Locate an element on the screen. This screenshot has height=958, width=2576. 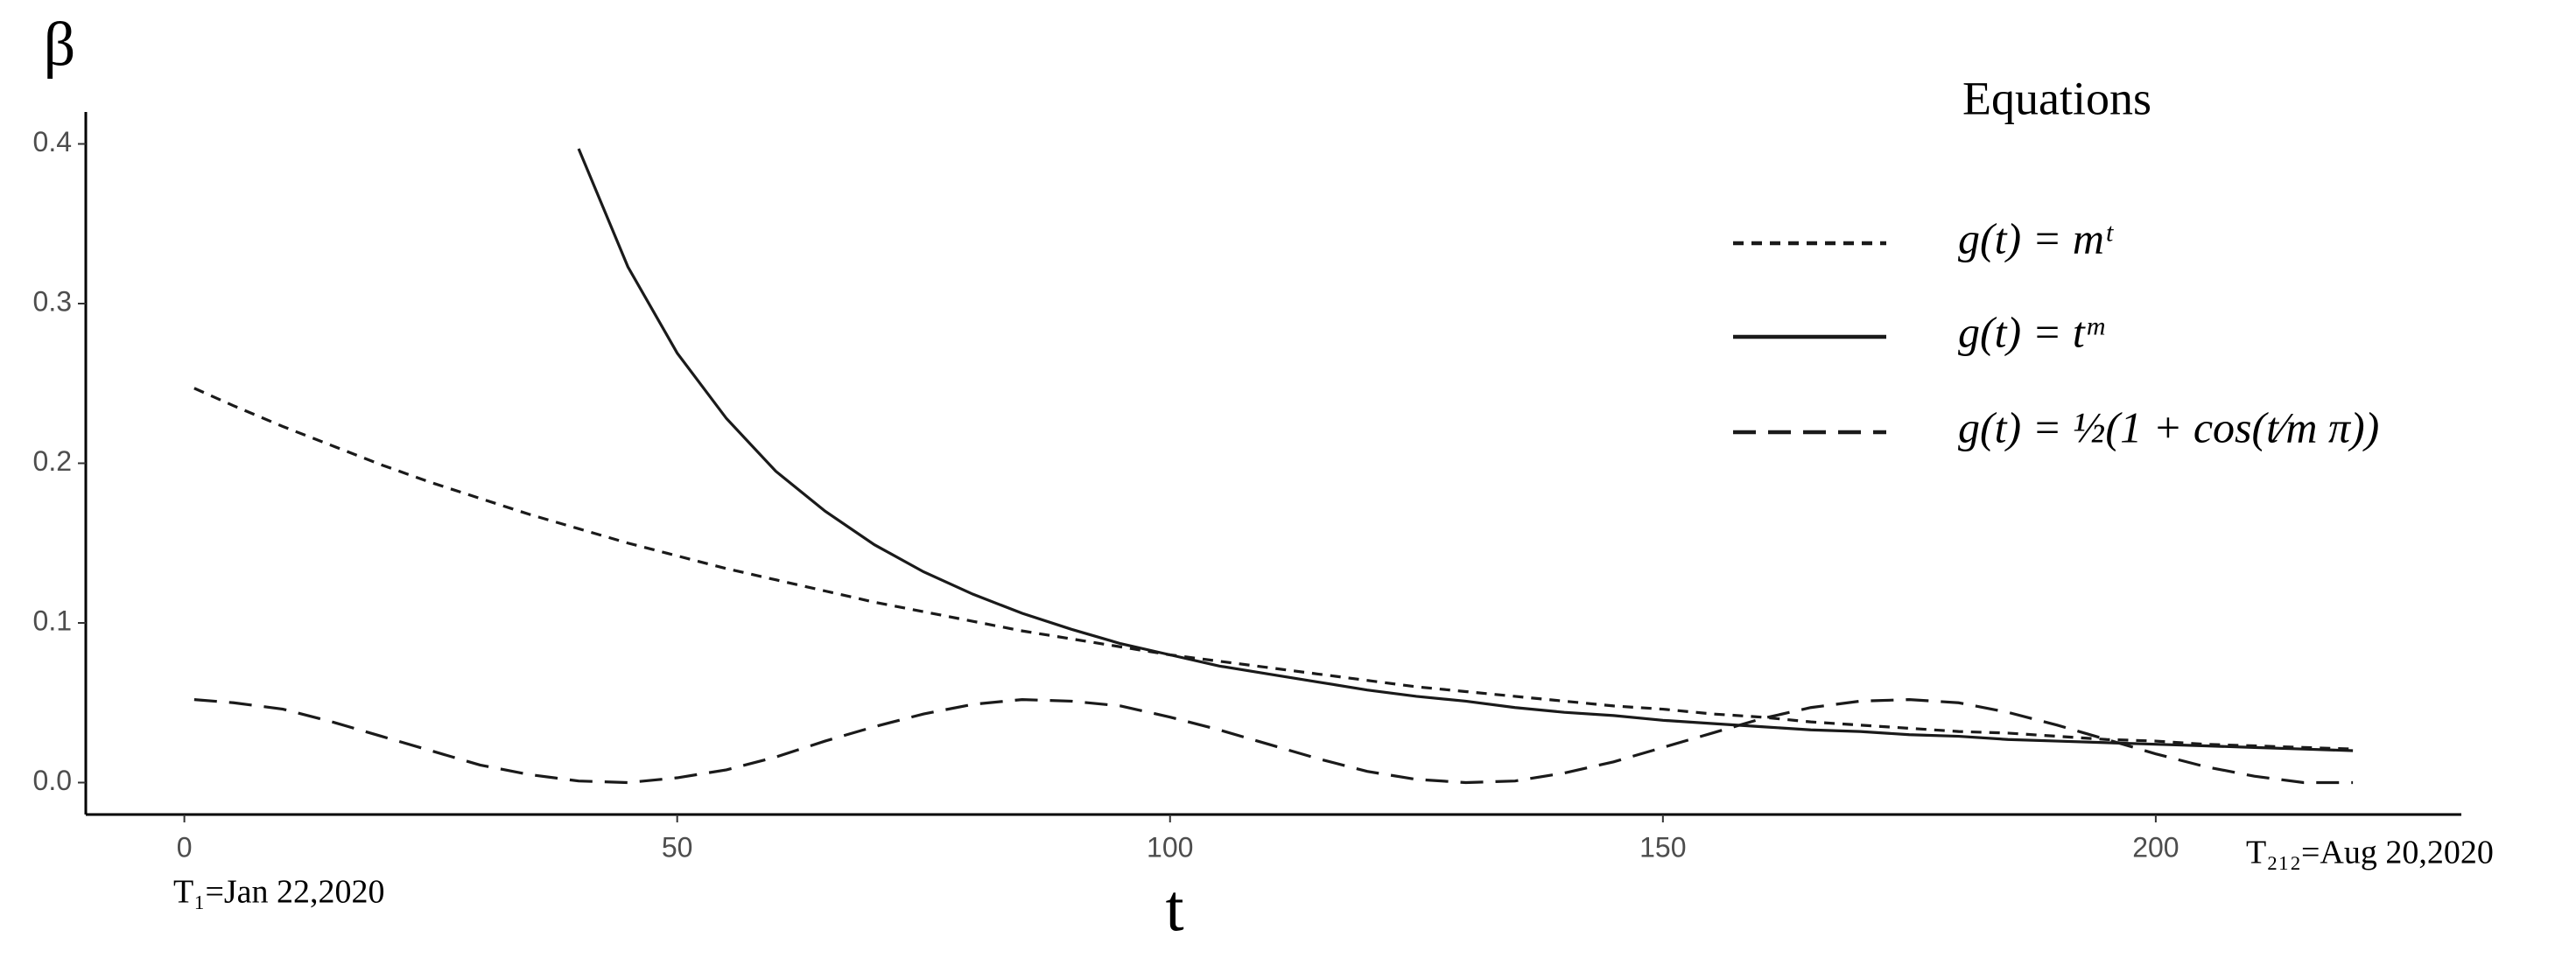
y-tick-label: 0.0 is located at coordinates (52, 780).